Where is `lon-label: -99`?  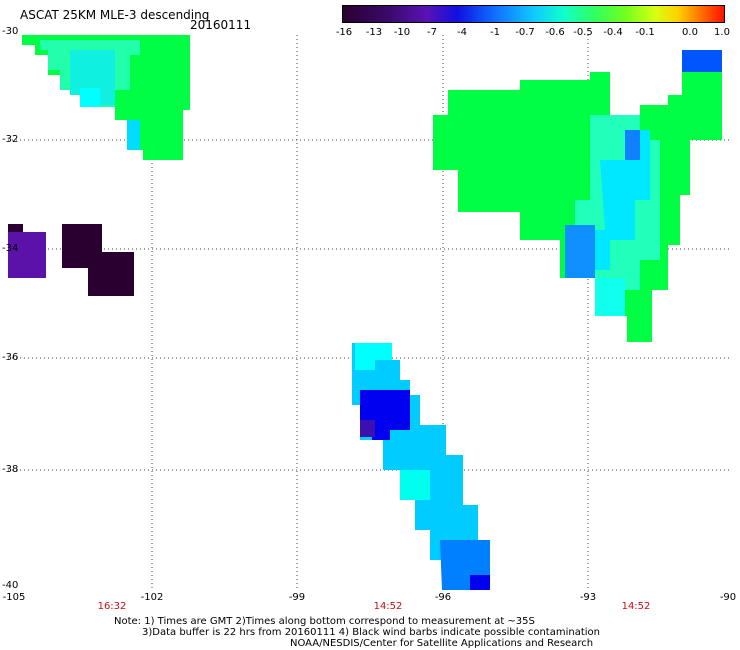
lon-label: -99 is located at coordinates (297, 597).